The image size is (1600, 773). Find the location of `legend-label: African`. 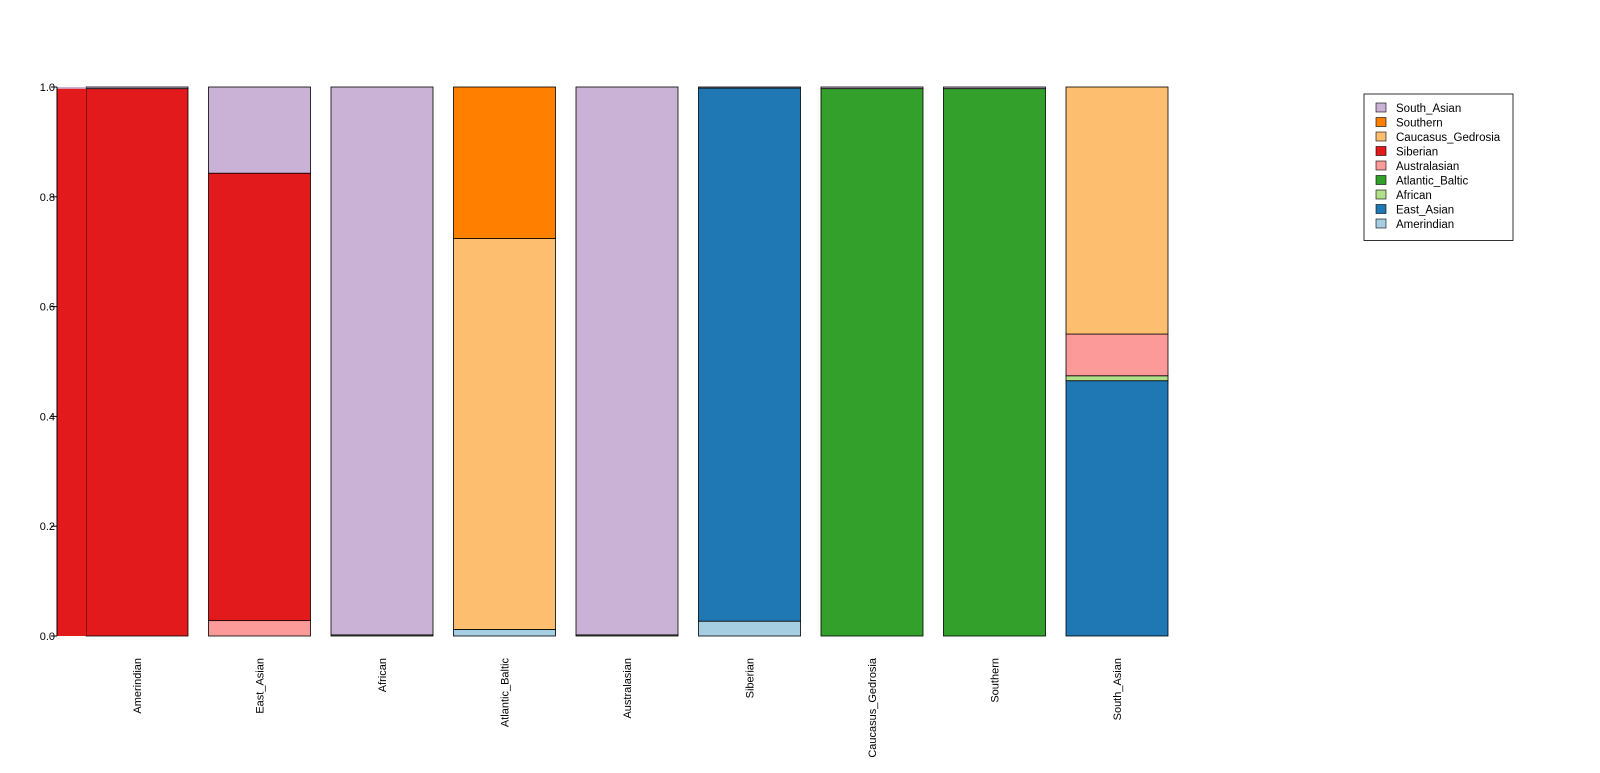

legend-label: African is located at coordinates (1414, 196).